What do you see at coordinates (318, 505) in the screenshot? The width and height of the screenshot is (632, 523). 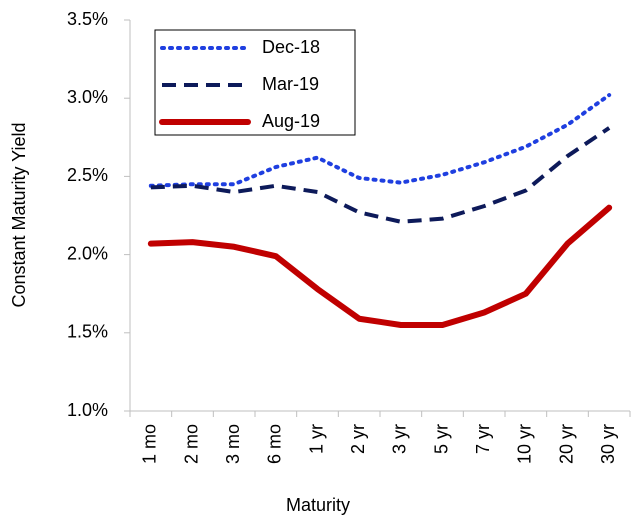 I see `x-axis-label: Maturity` at bounding box center [318, 505].